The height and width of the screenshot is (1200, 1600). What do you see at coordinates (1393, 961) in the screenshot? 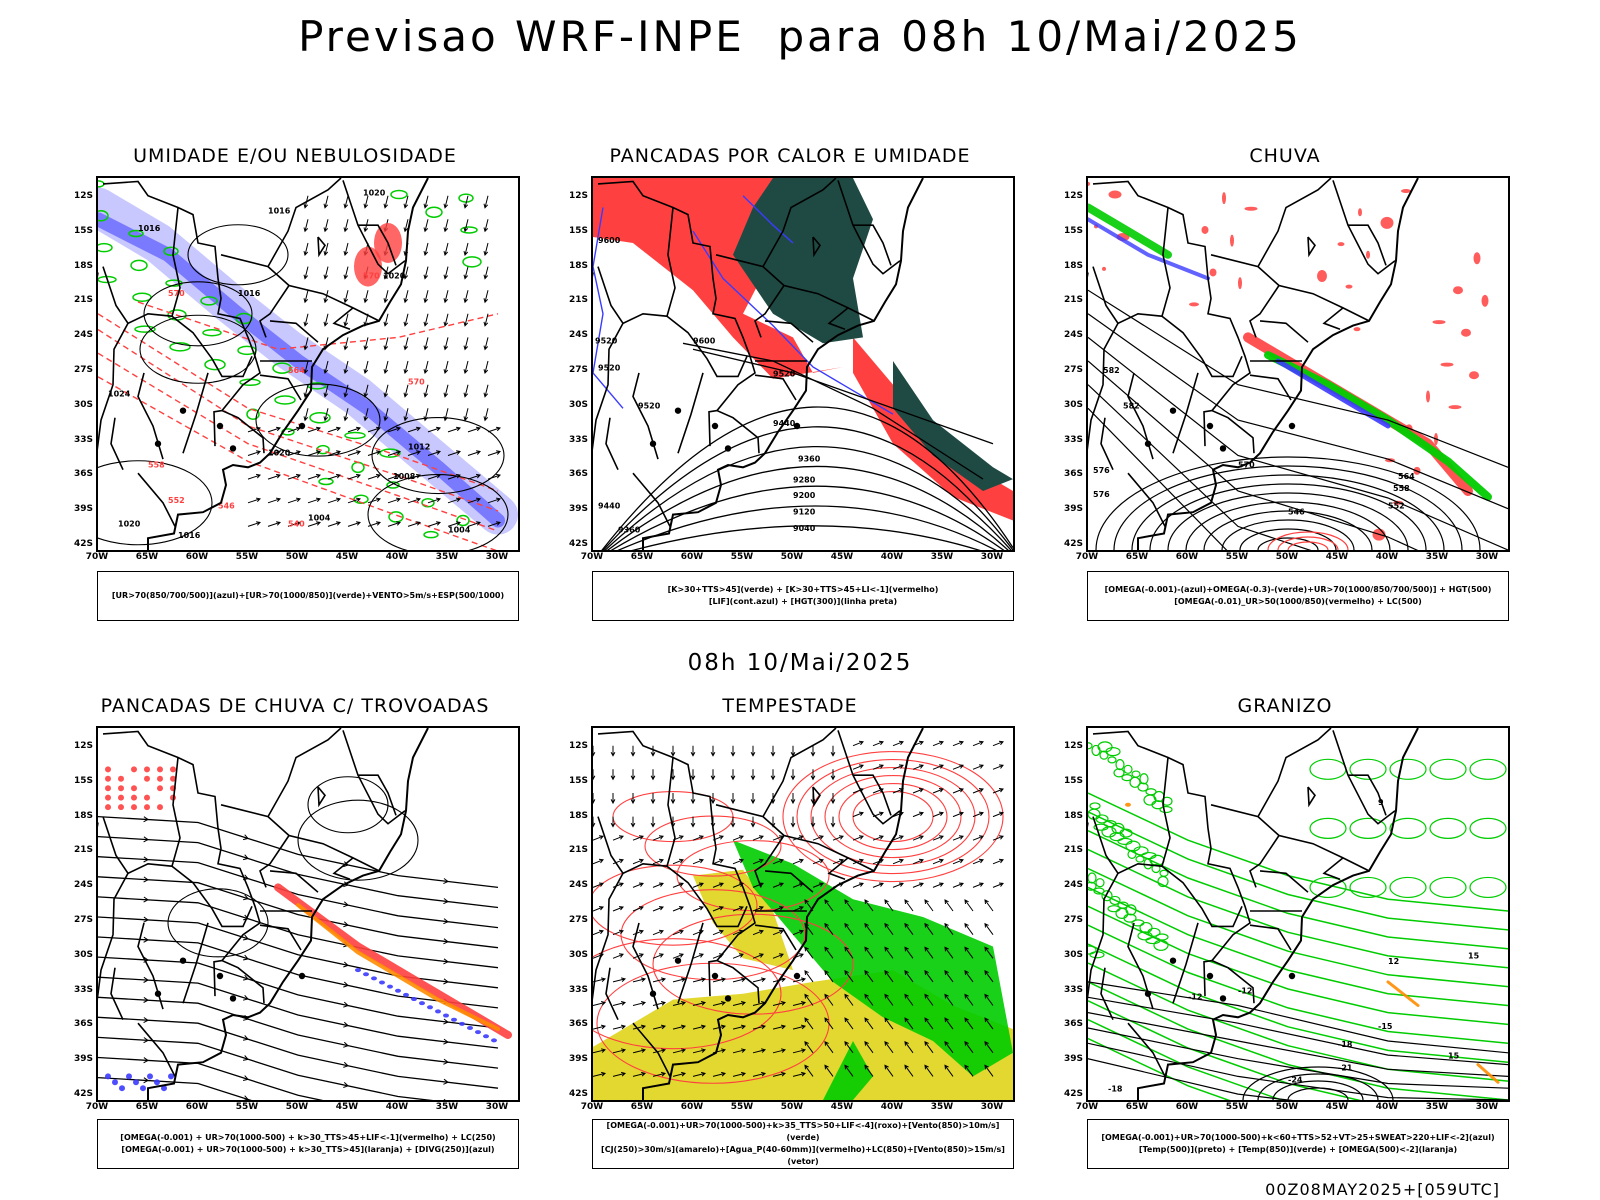
I see `contour-label: 12` at bounding box center [1393, 961].